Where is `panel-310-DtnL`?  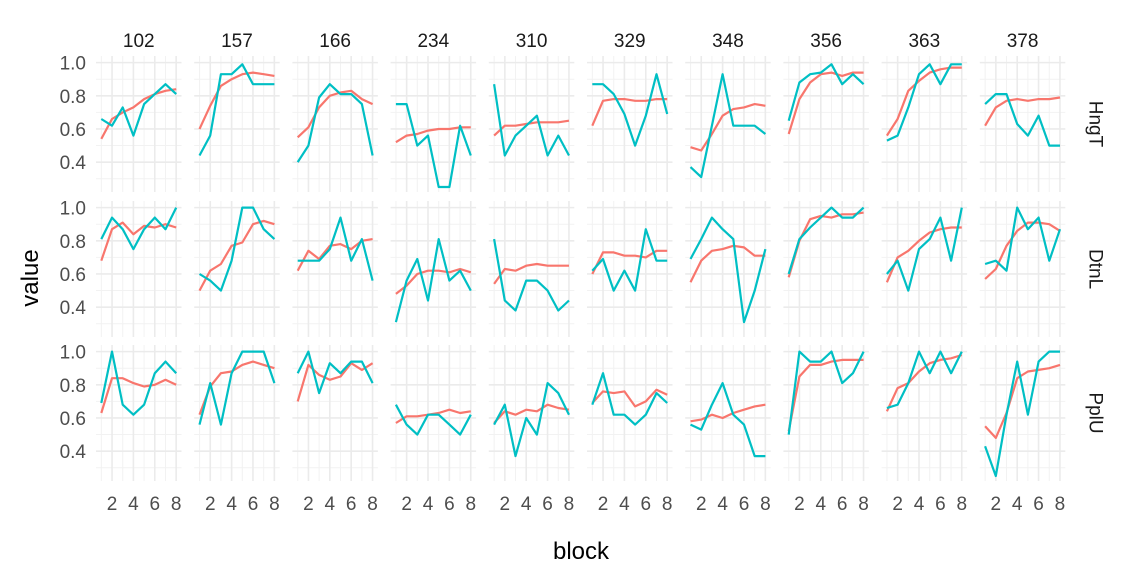 panel-310-DtnL is located at coordinates (531, 269).